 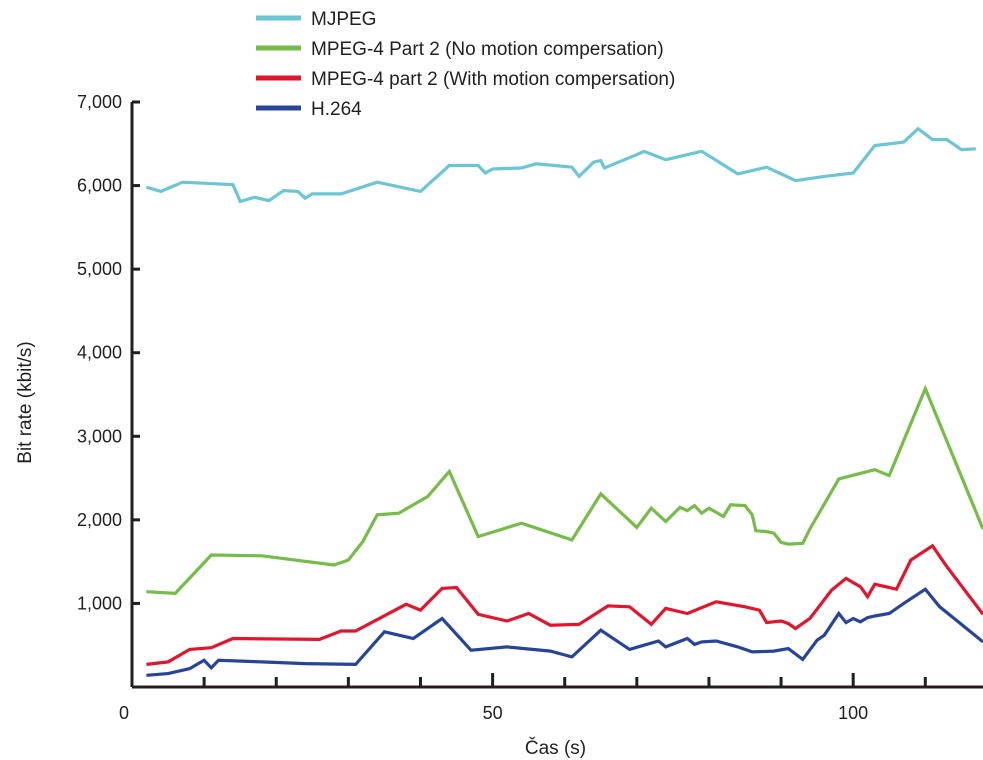 What do you see at coordinates (493, 79) in the screenshot?
I see `legend-label: MPEG-4 part 2 (With motion compersation)` at bounding box center [493, 79].